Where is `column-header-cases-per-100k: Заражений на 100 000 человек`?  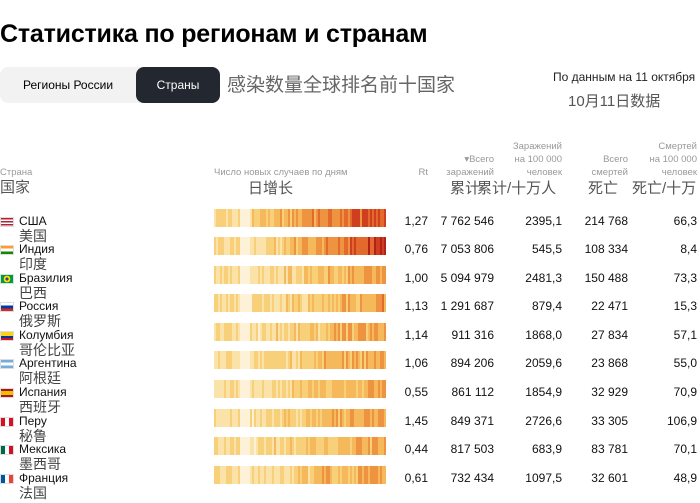
column-header-cases-per-100k: Заражений на 100 000 человек is located at coordinates (537, 159).